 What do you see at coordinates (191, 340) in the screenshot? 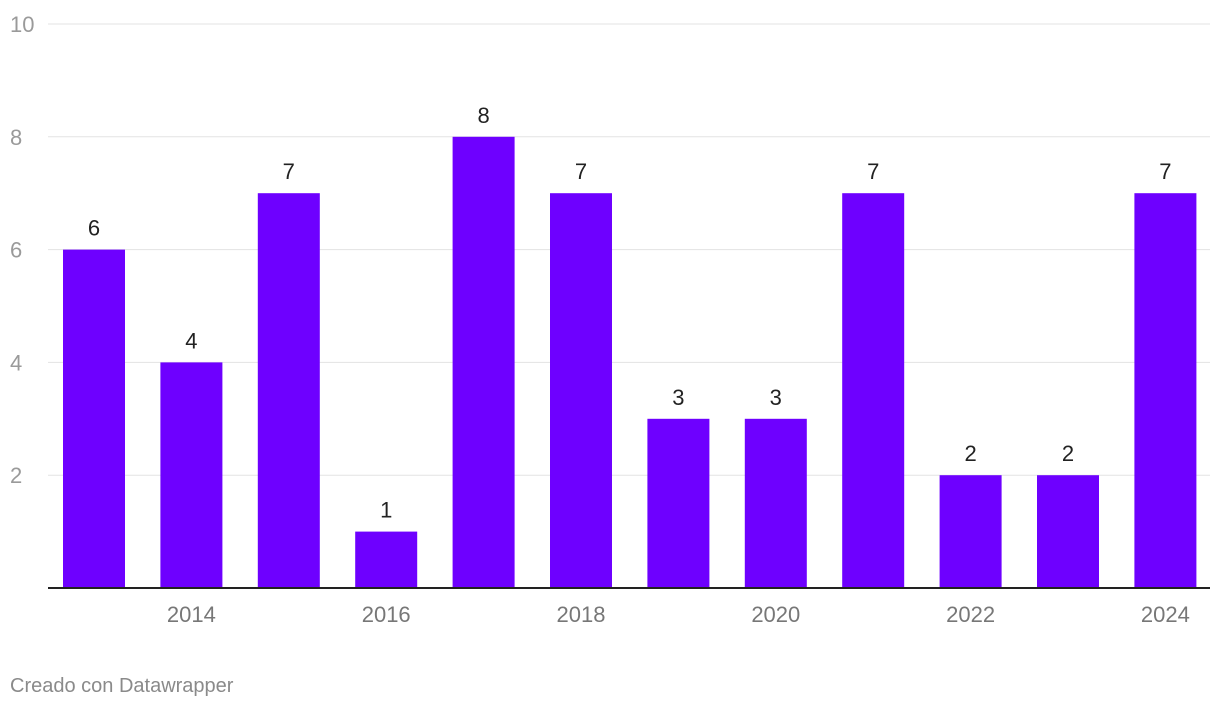
I see `bar-value-label-2014: 4` at bounding box center [191, 340].